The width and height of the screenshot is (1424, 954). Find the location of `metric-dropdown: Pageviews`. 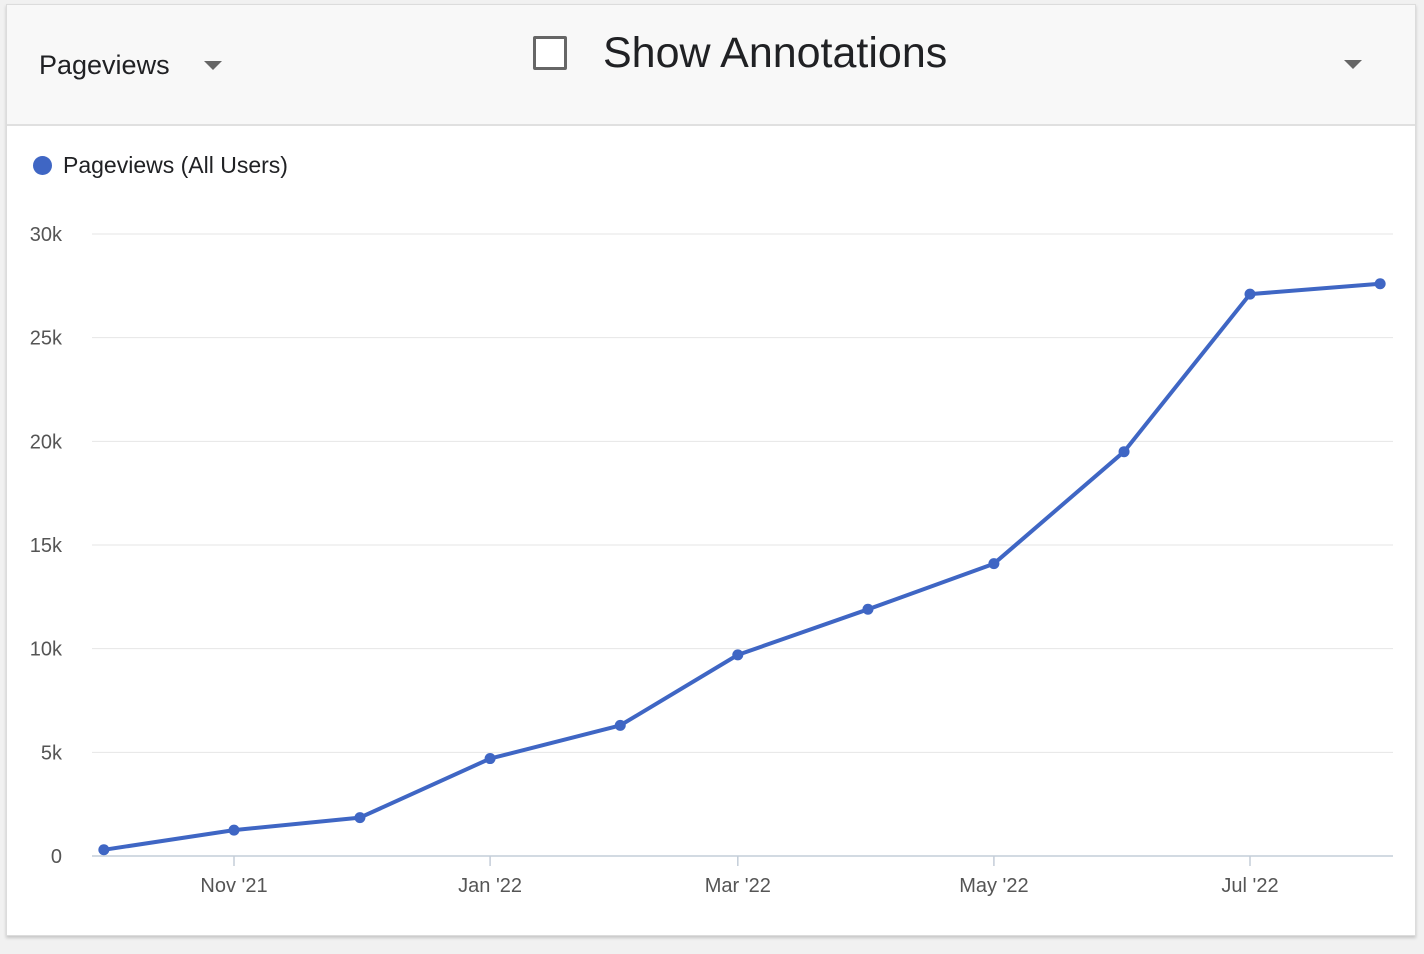

metric-dropdown: Pageviews is located at coordinates (130, 65).